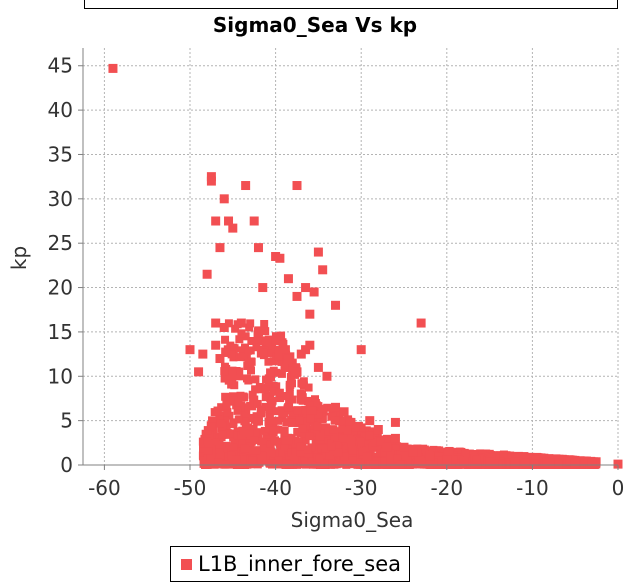 This screenshot has width=630, height=582. I want to click on y-tick-label: 0, so click(66, 465).